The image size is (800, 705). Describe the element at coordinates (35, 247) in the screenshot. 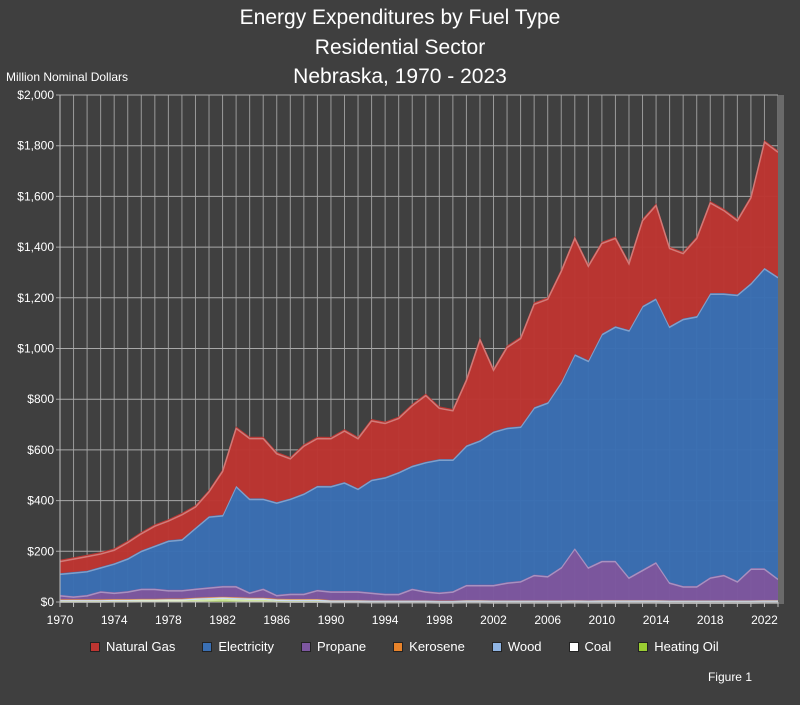

I see `y-tick-label: $1,400` at that location.